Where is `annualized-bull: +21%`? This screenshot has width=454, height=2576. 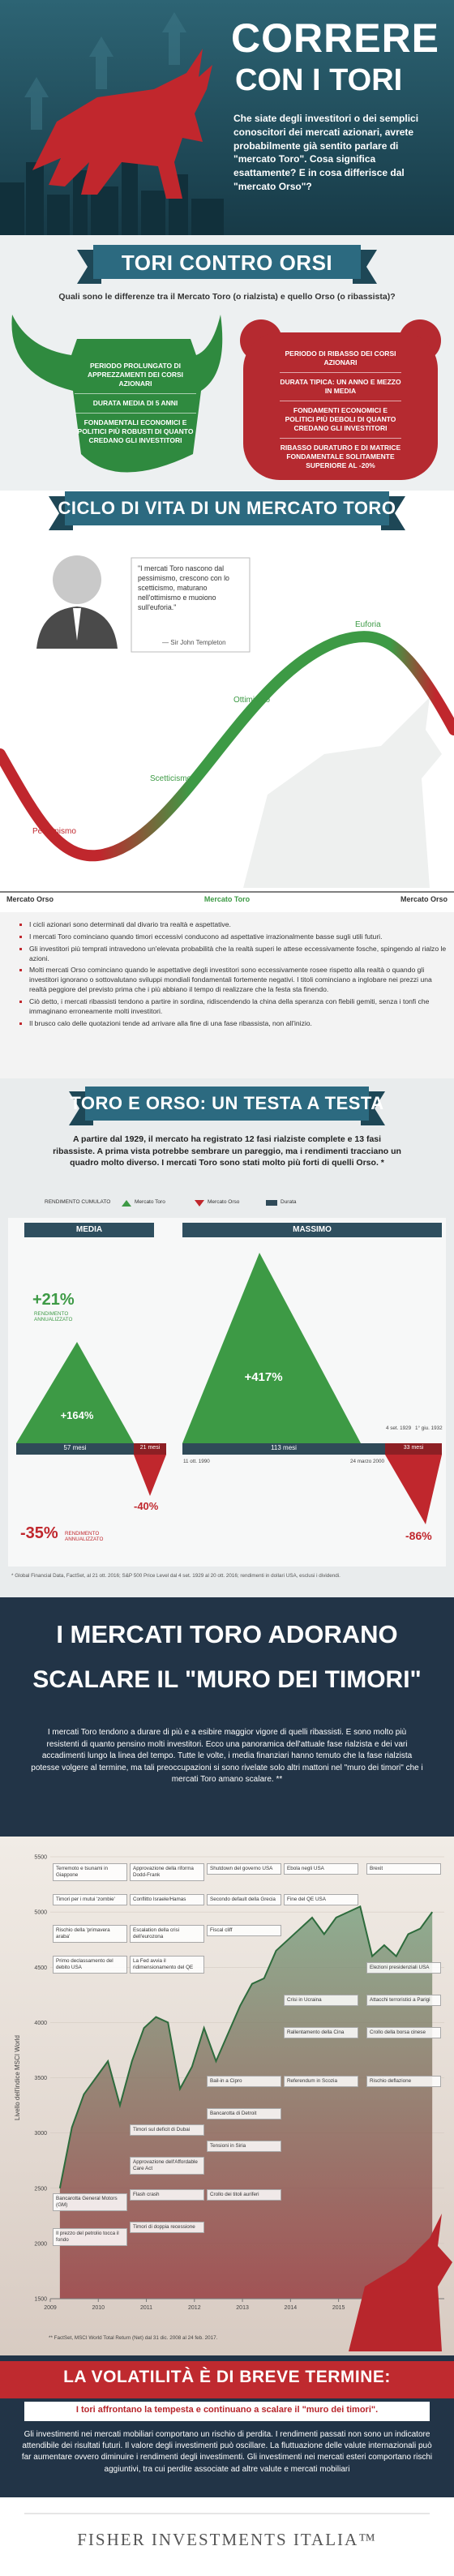
annualized-bull: +21% is located at coordinates (53, 1300).